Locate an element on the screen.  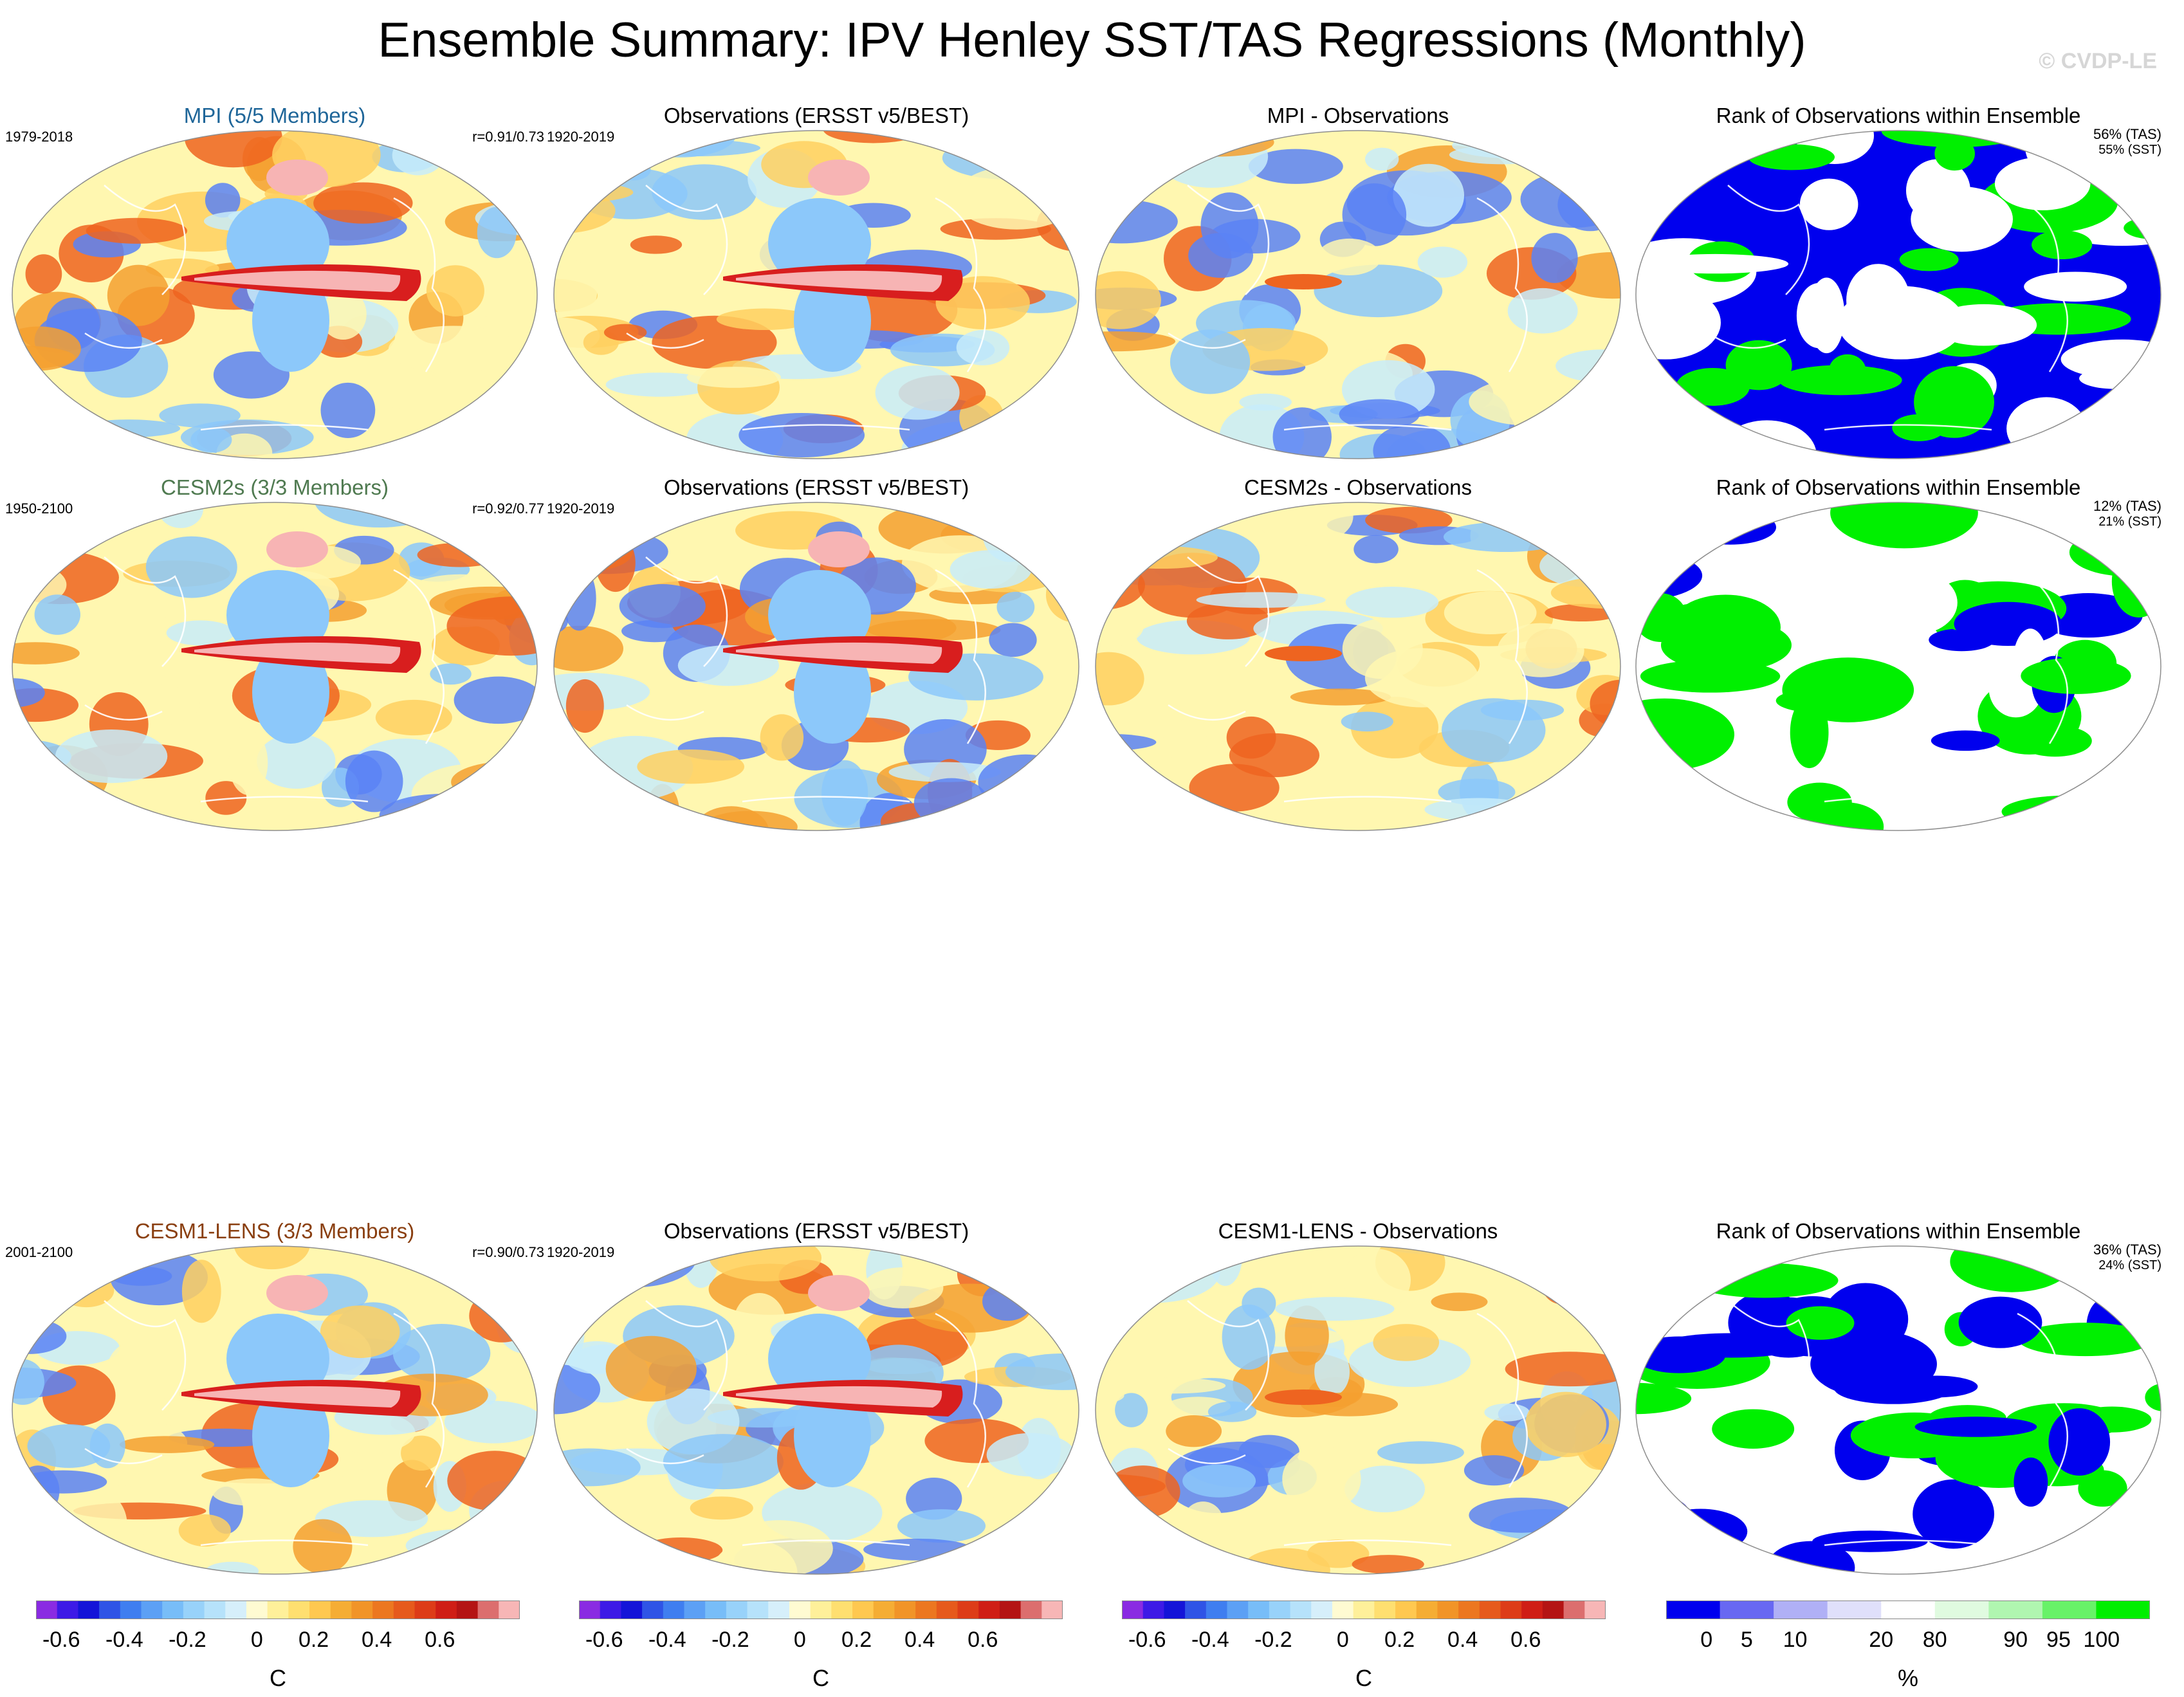
period-label: 1920-2019 is located at coordinates (581, 508).